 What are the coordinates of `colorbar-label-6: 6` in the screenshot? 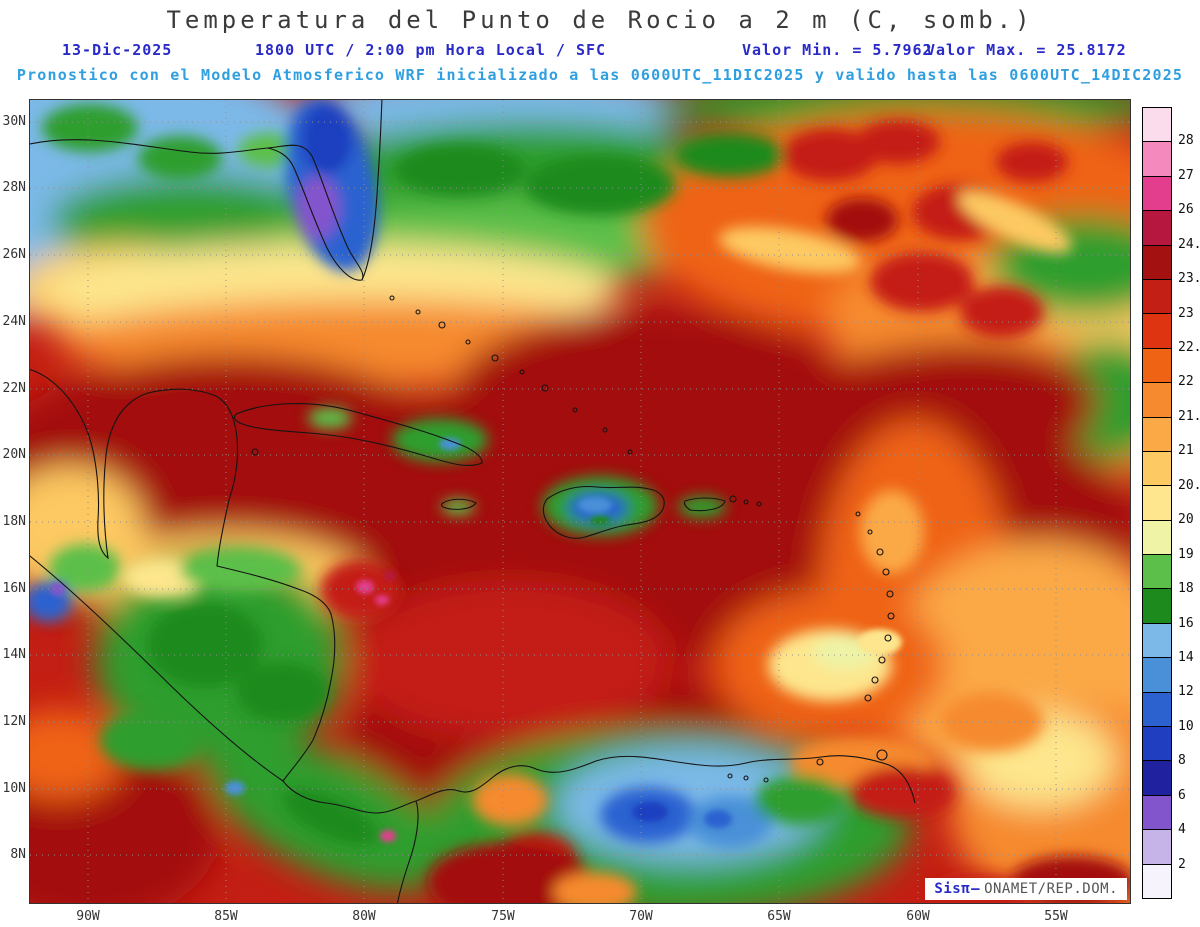 It's located at (1182, 795).